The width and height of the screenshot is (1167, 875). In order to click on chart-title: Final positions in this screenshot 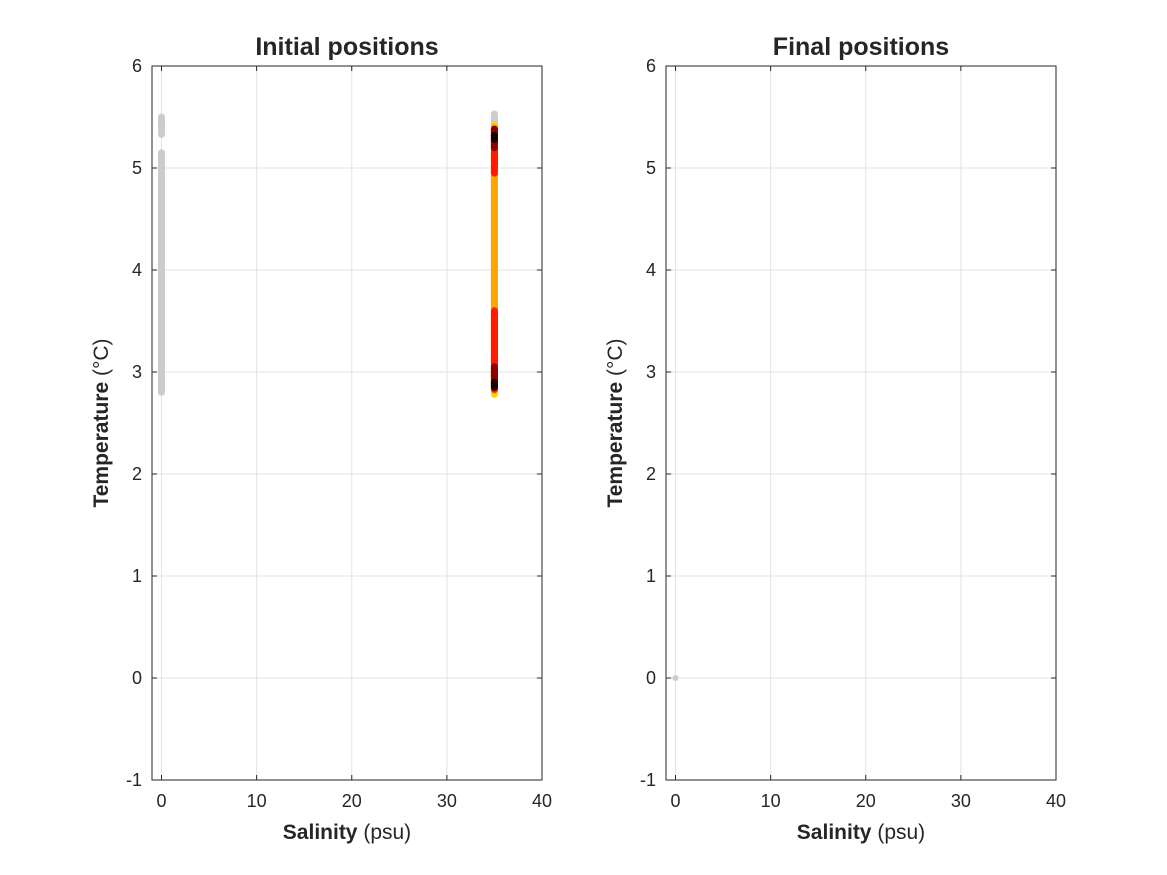, I will do `click(861, 47)`.